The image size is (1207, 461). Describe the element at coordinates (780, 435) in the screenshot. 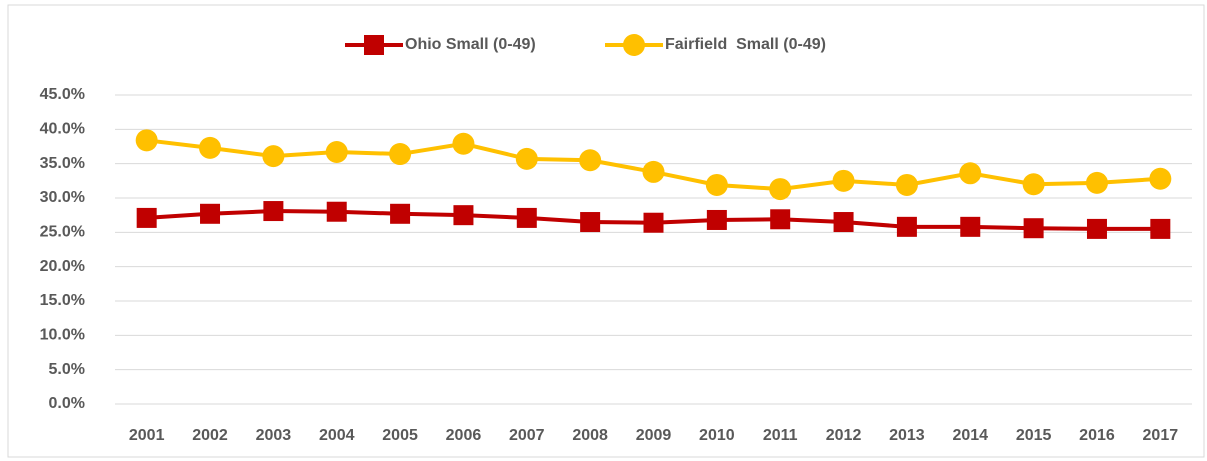

I see `x-tick-label: 2011` at that location.